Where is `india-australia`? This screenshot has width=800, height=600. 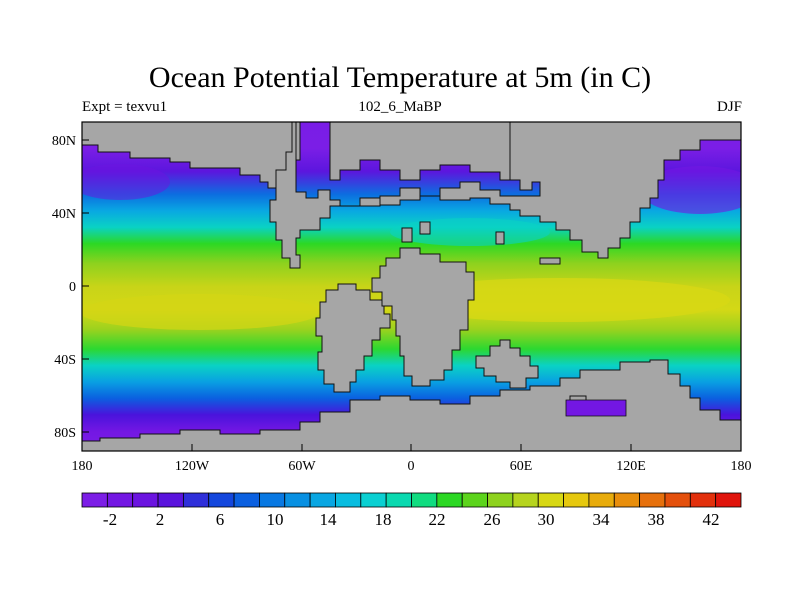
india-australia is located at coordinates (507, 364).